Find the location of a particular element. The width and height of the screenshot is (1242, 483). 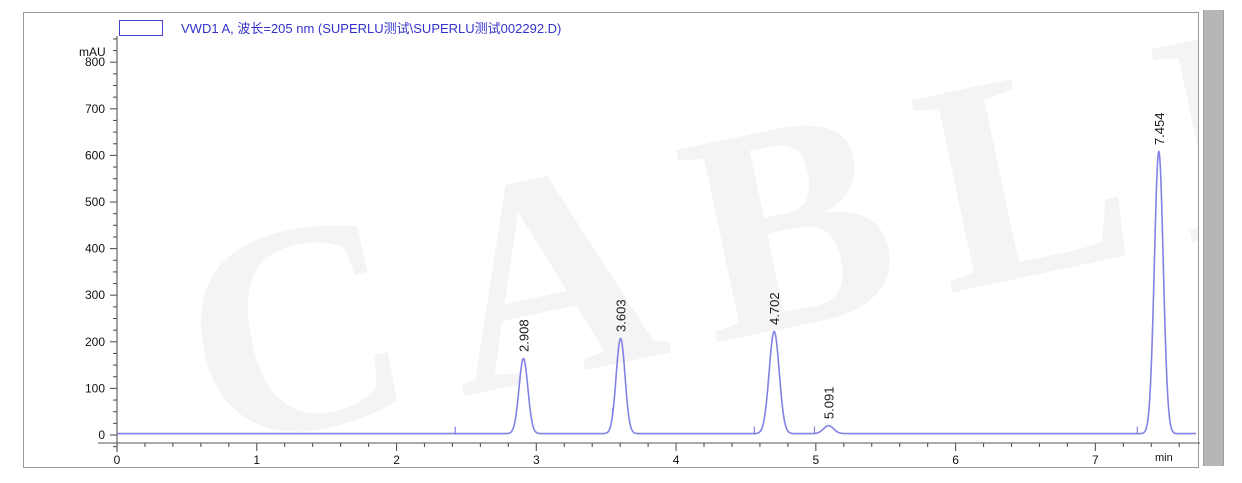

x-axis-tick-label: 0 is located at coordinates (117, 460).